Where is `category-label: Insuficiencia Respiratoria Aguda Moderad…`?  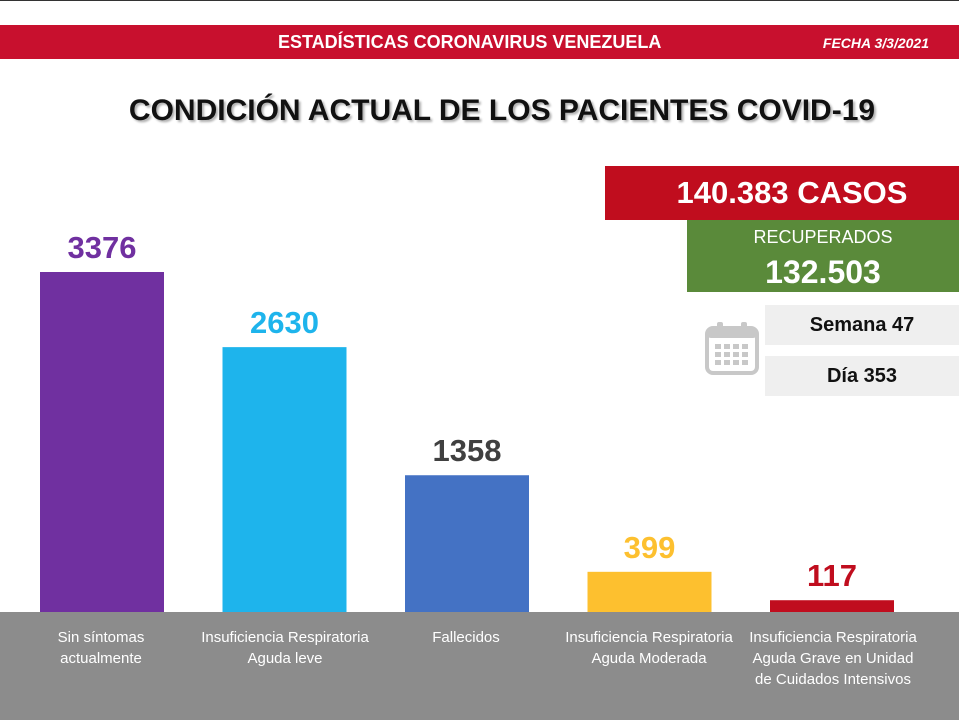 category-label: Insuficiencia Respiratoria Aguda Moderad… is located at coordinates (649, 648).